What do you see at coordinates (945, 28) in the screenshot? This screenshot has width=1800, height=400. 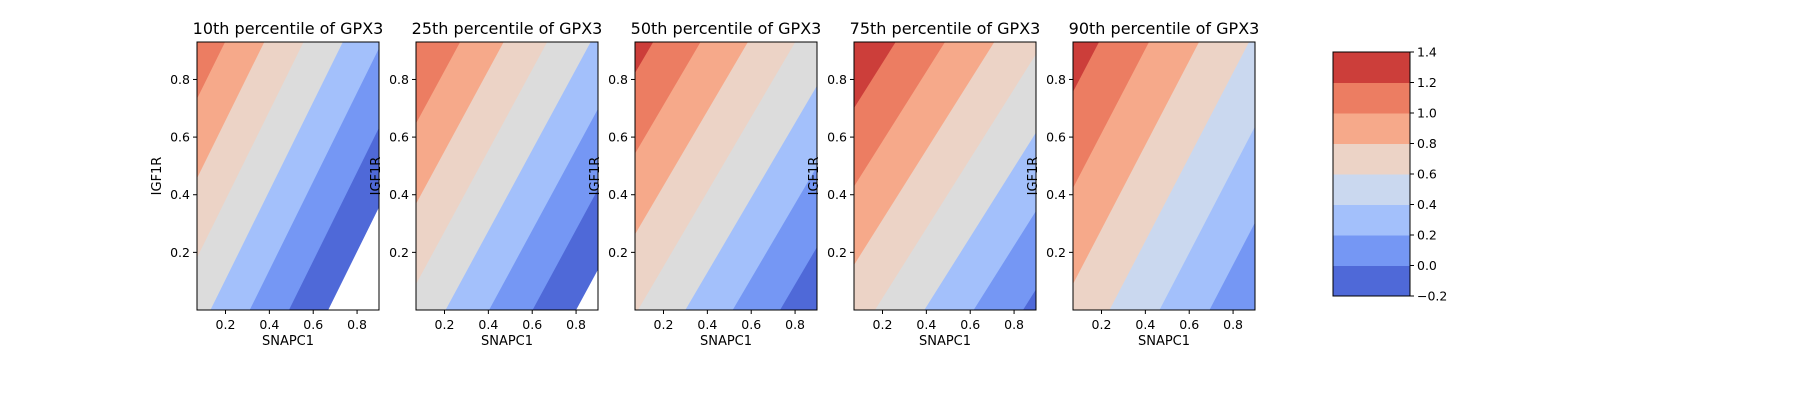 I see `panel-title: 75th percentile of GPX3` at bounding box center [945, 28].